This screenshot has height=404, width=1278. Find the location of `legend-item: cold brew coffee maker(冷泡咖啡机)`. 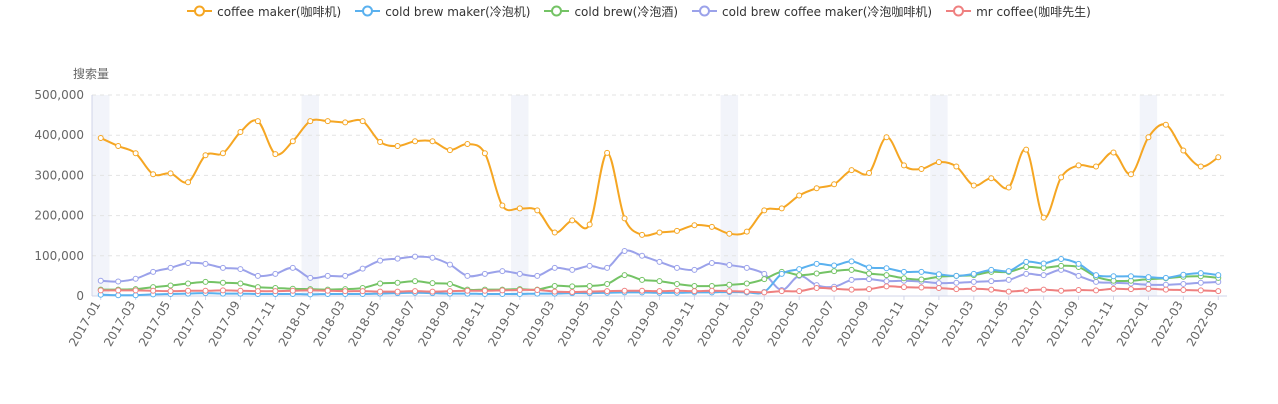

legend-item: cold brew coffee maker(冷泡咖啡机) is located at coordinates (812, 11).